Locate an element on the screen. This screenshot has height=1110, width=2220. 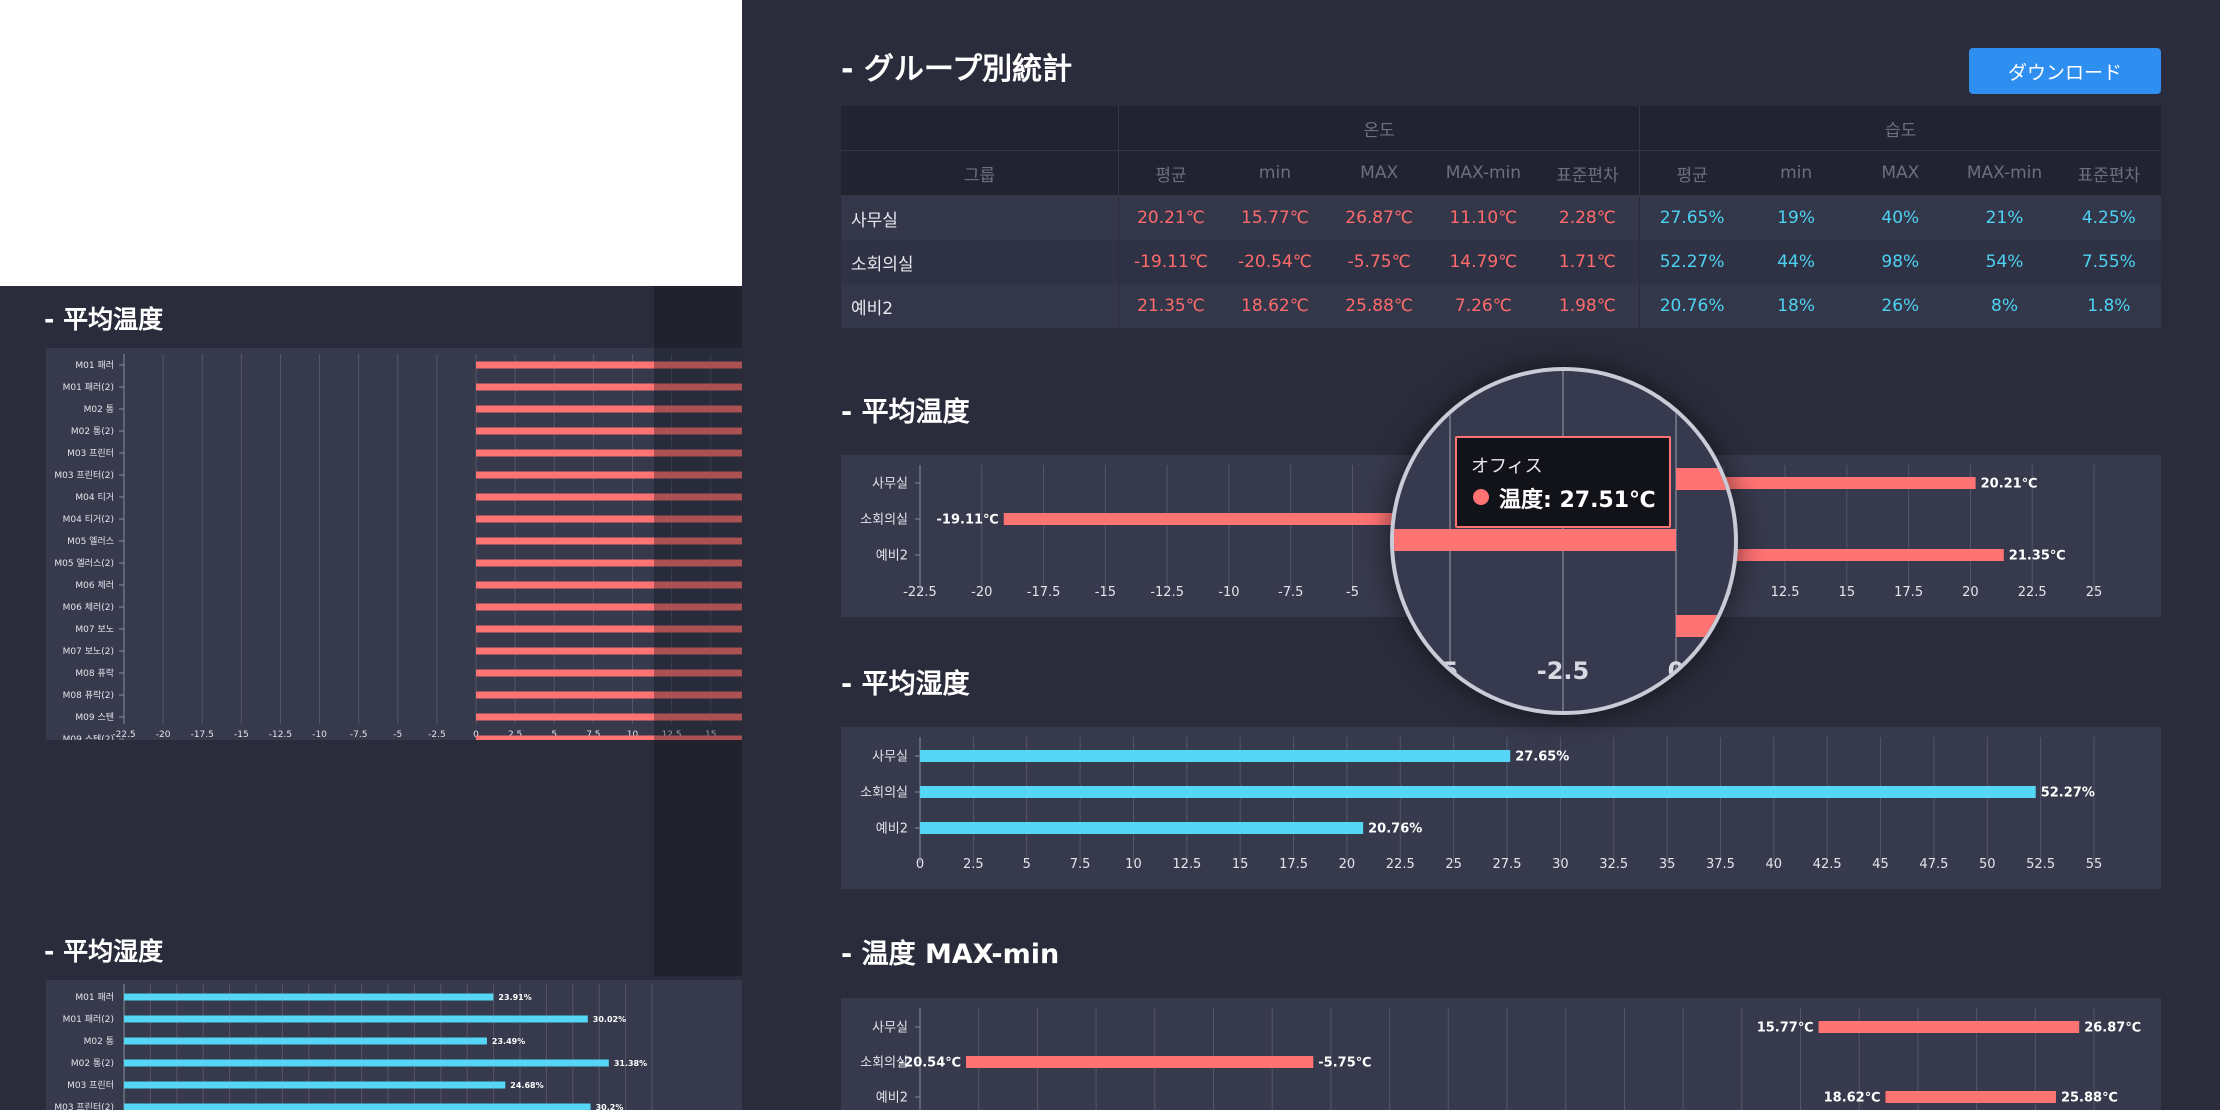
cell: -19.11℃ is located at coordinates (1170, 262).